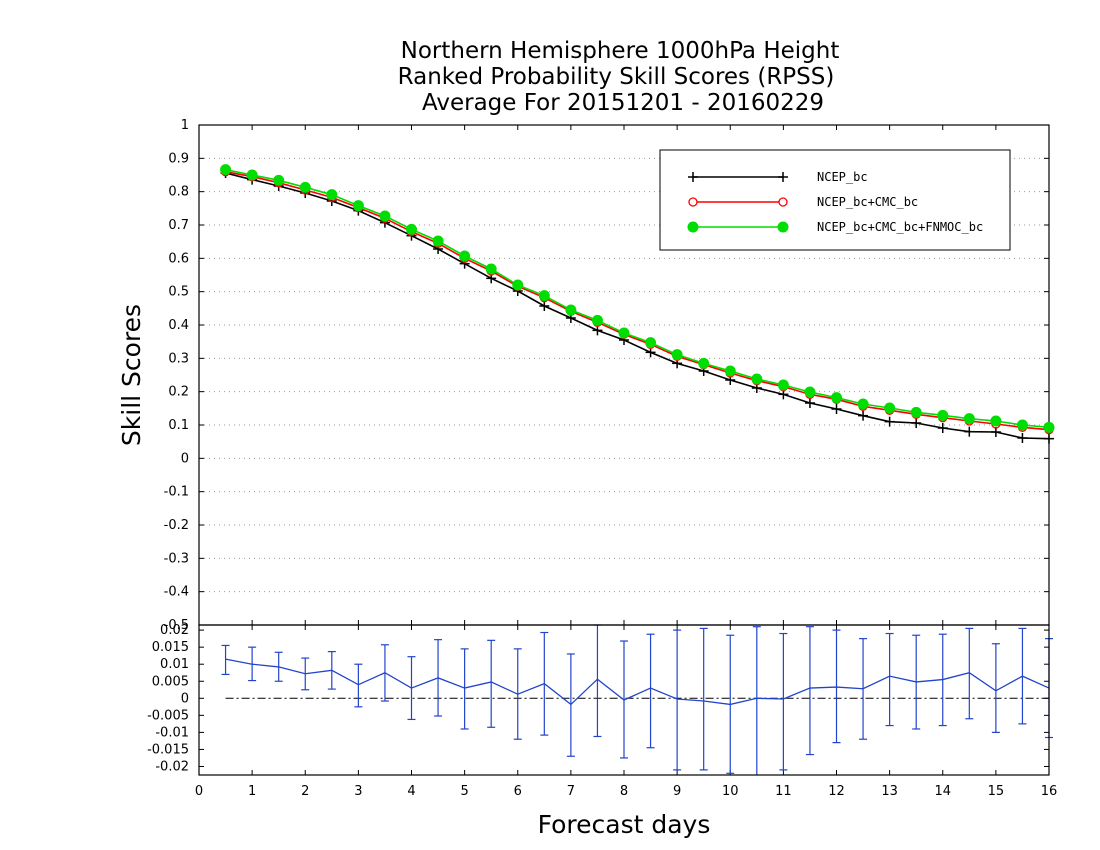 The image size is (1100, 850). What do you see at coordinates (185, 125) in the screenshot?
I see `y-tick-label: 1` at bounding box center [185, 125].